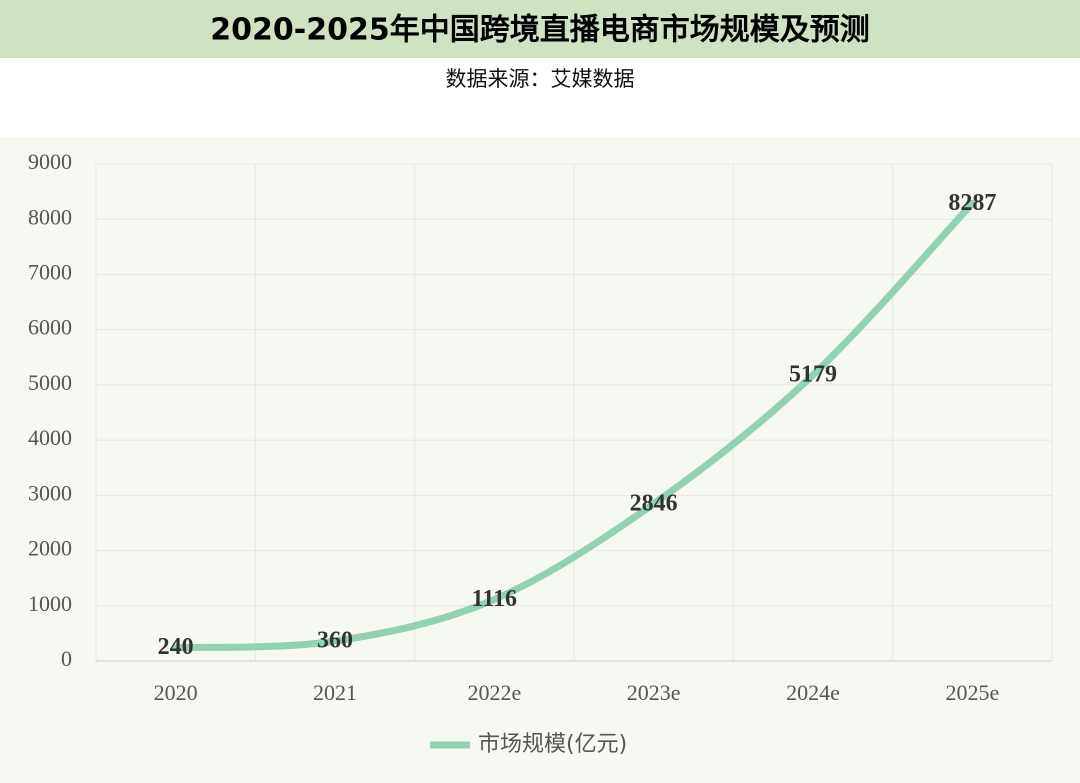  I want to click on title-bar, so click(540, 29).